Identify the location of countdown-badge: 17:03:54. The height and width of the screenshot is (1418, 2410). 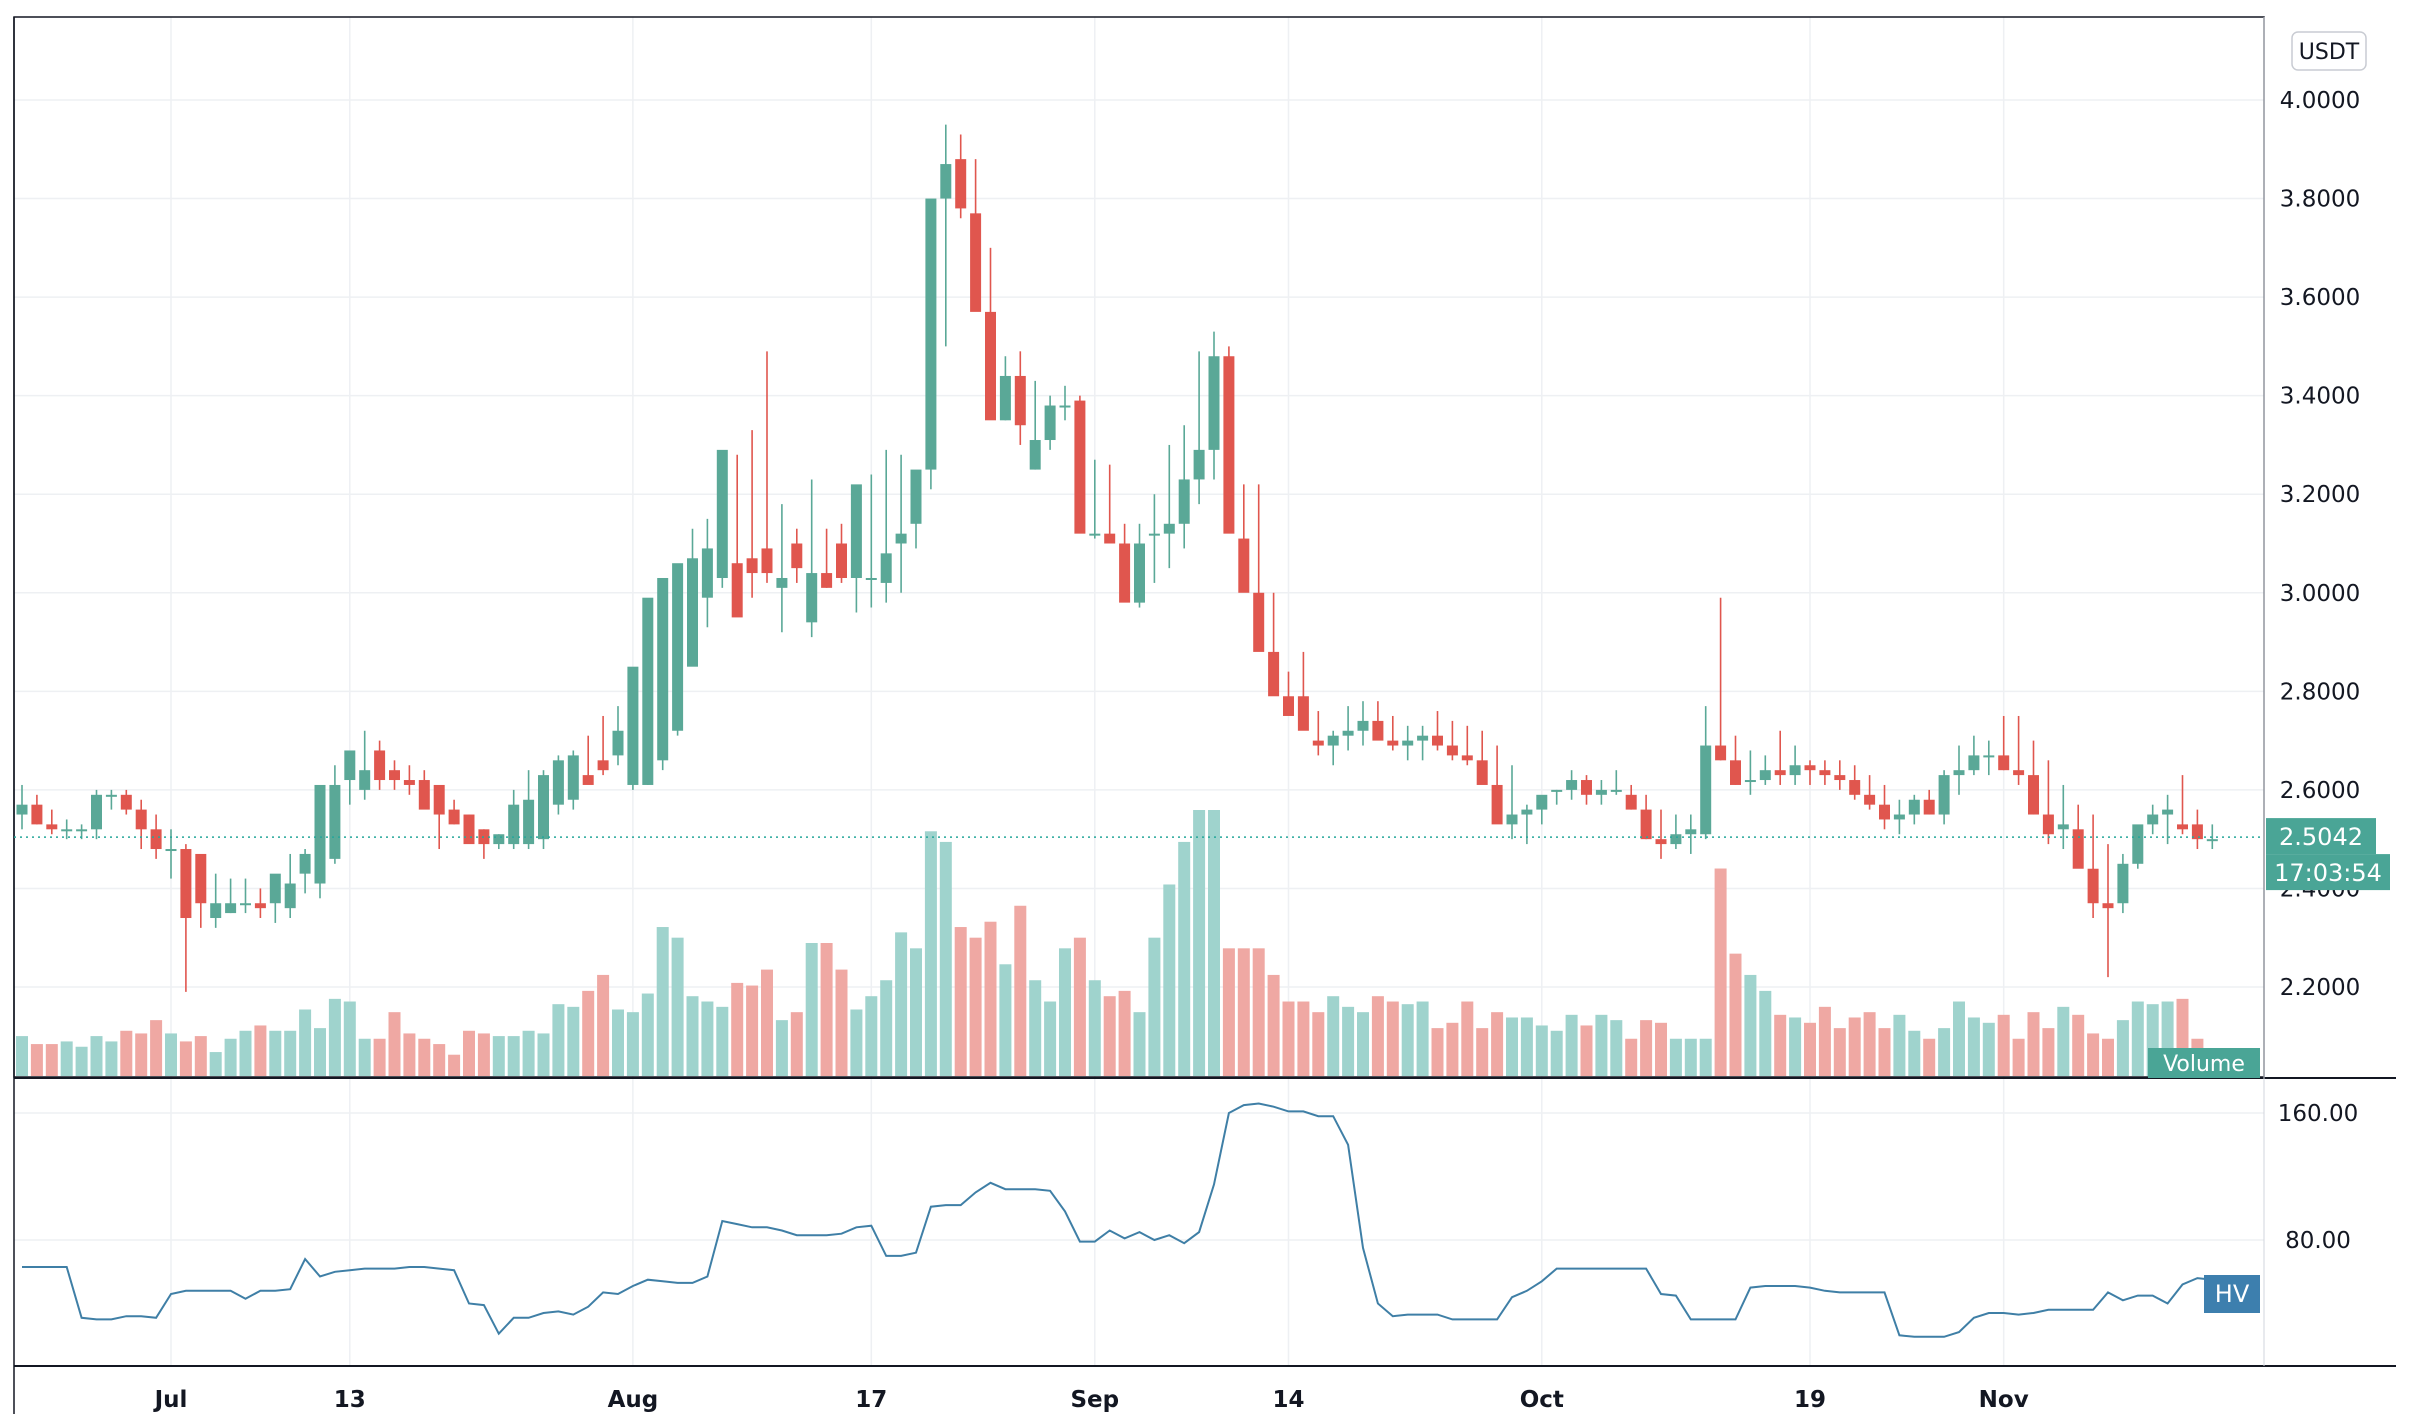
(2328, 872).